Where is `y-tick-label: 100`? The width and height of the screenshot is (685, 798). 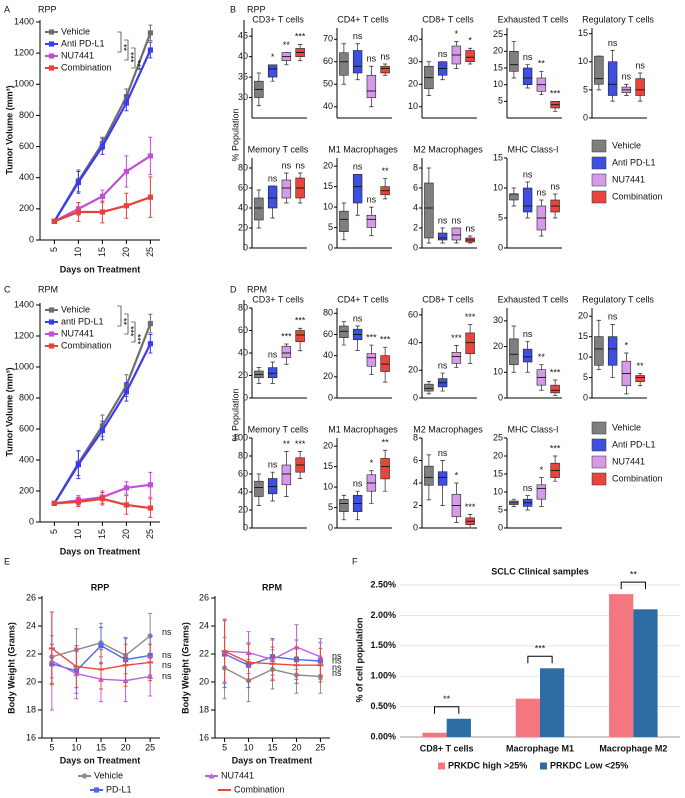
y-tick-label: 100 is located at coordinates (240, 437).